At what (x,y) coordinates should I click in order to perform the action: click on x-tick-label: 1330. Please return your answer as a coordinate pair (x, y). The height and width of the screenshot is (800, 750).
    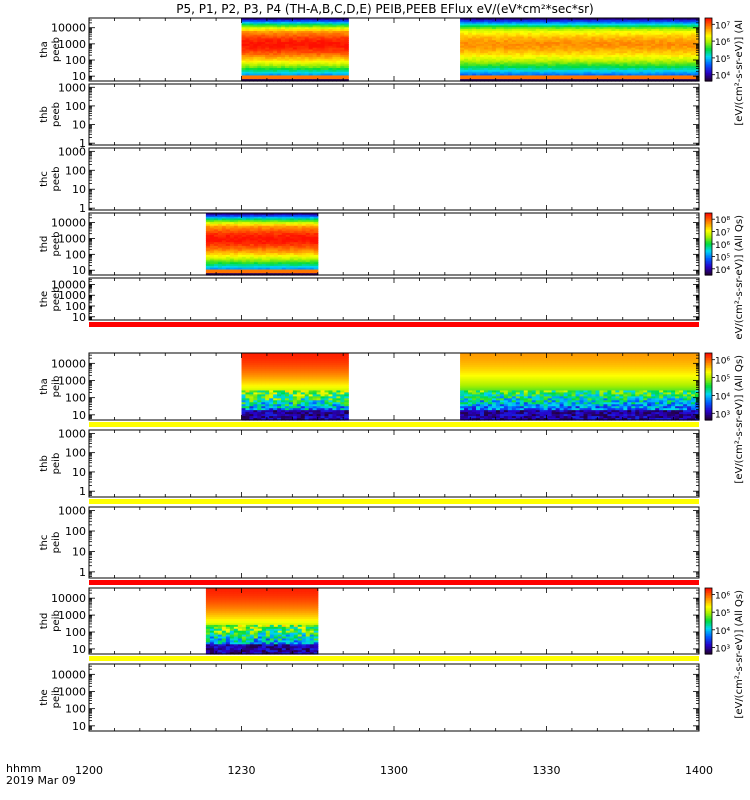
    Looking at the image, I should click on (547, 770).